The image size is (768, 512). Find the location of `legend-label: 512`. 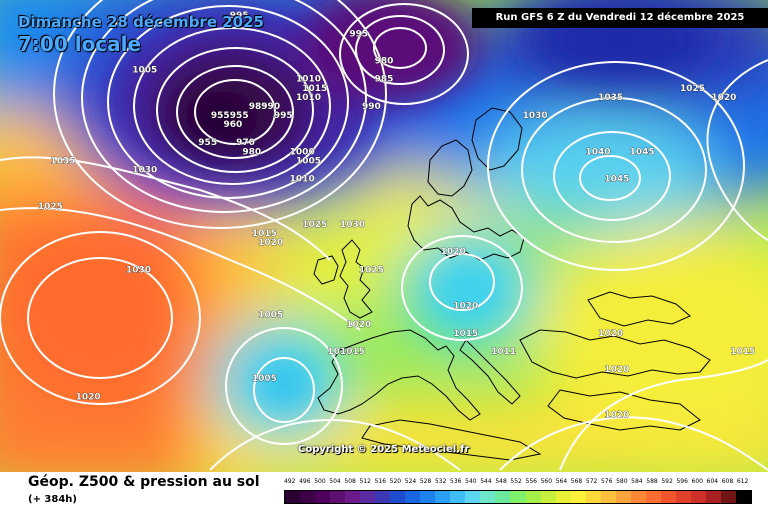

legend-label: 512 is located at coordinates (365, 481).